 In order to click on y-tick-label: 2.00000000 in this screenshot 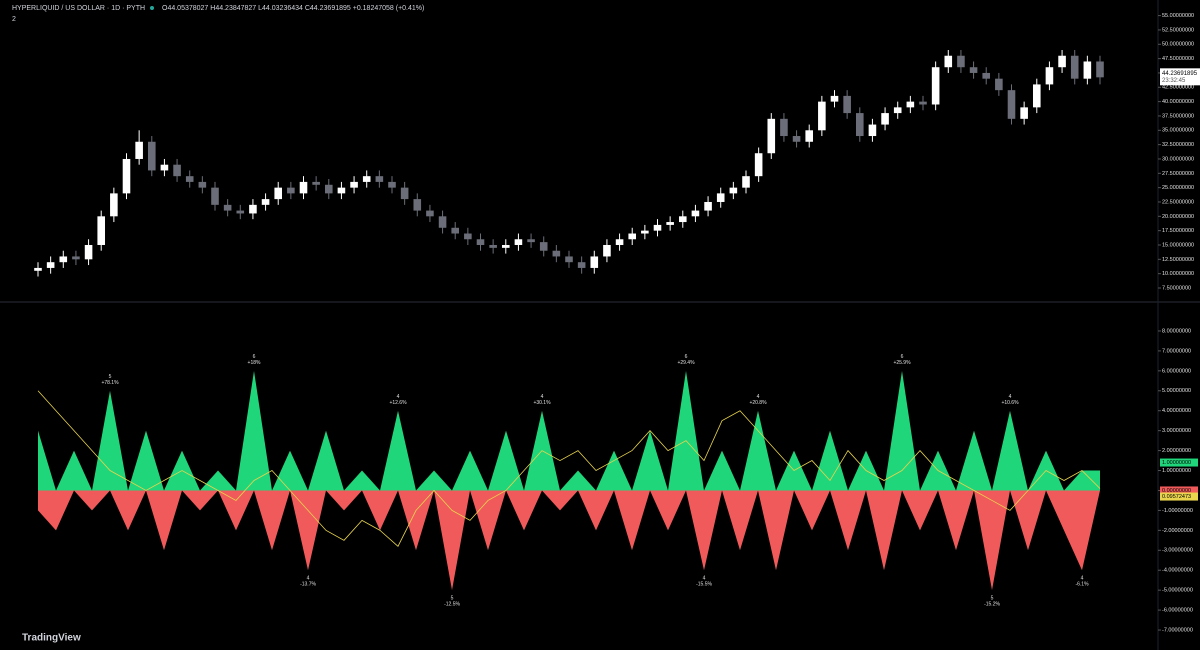, I will do `click(1176, 451)`.